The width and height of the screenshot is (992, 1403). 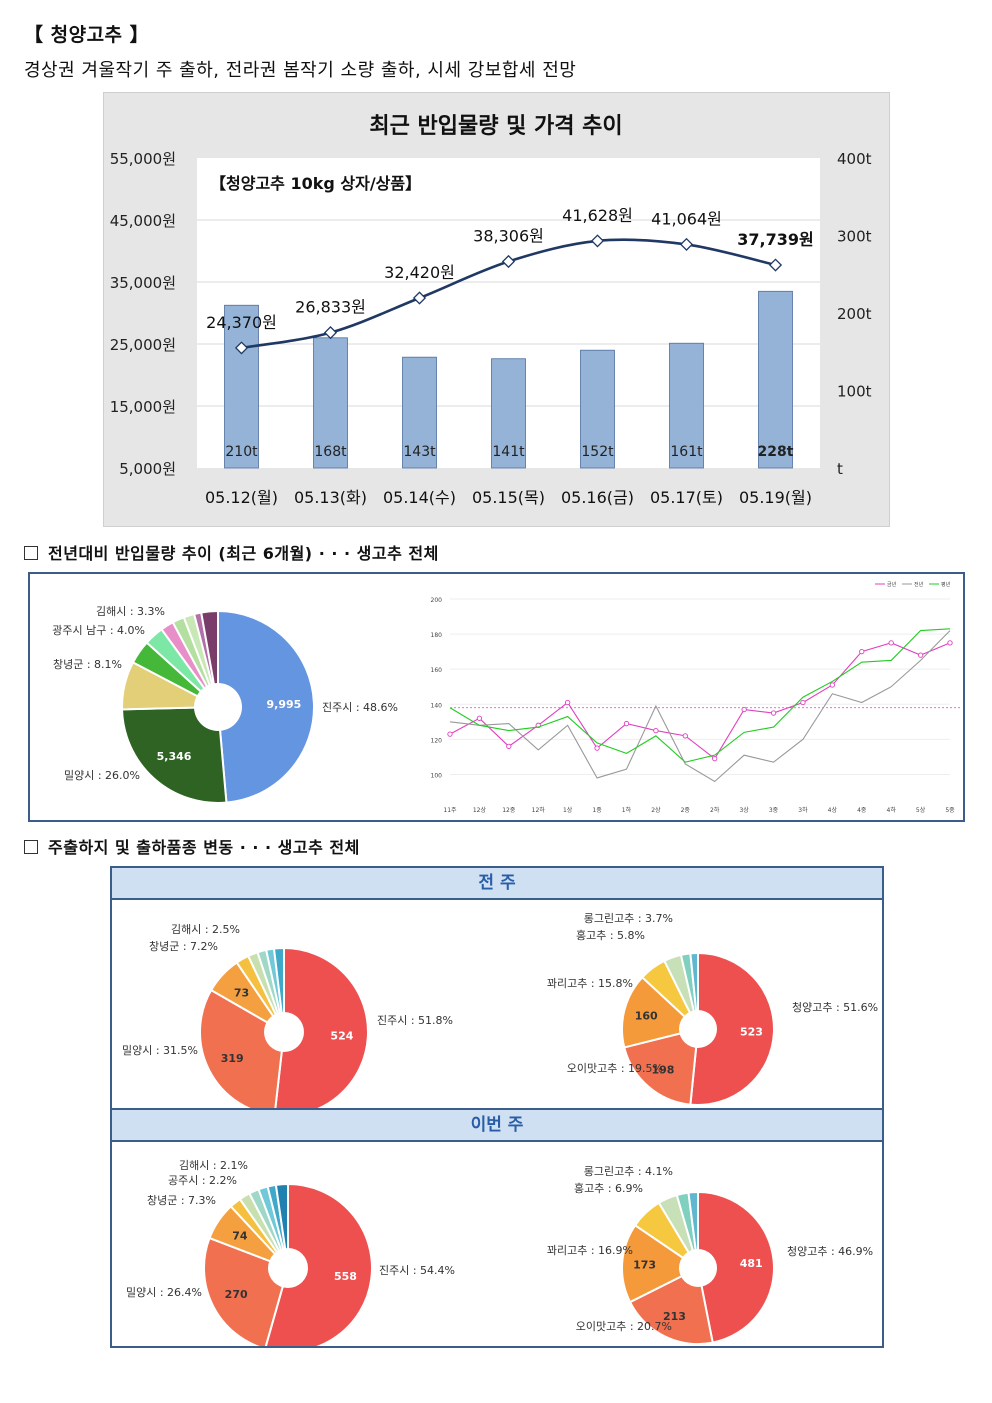 I want to click on series-line, so click(x=700, y=706).